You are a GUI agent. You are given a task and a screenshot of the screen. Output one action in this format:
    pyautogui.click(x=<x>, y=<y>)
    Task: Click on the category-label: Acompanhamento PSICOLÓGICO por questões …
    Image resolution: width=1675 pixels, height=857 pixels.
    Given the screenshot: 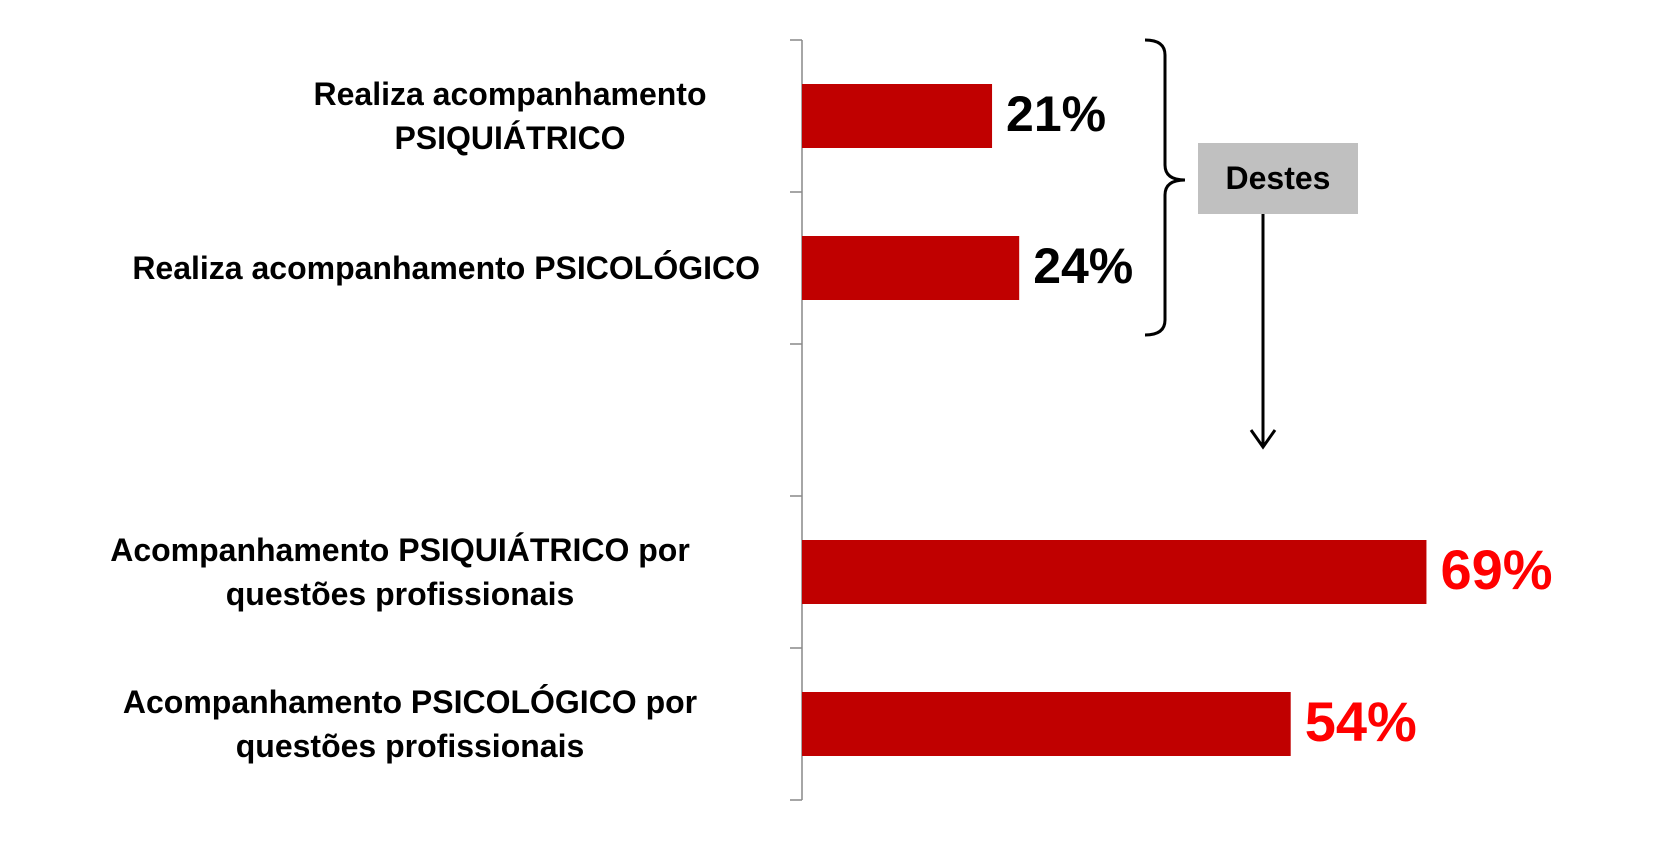 What is the action you would take?
    pyautogui.click(x=410, y=724)
    